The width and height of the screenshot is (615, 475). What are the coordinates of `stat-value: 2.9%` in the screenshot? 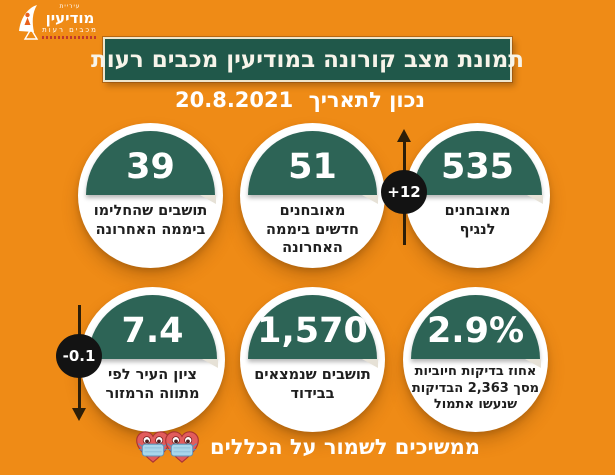 It's located at (475, 331).